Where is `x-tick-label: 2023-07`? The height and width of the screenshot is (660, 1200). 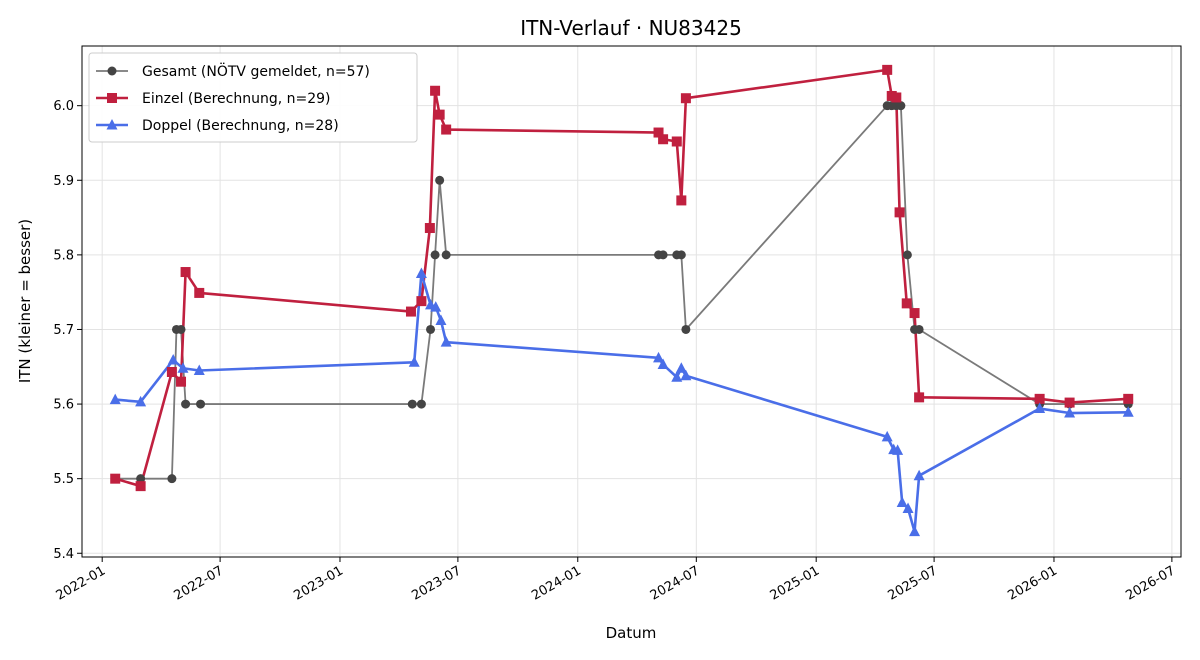
x-tick-label: 2023-07 is located at coordinates (436, 583).